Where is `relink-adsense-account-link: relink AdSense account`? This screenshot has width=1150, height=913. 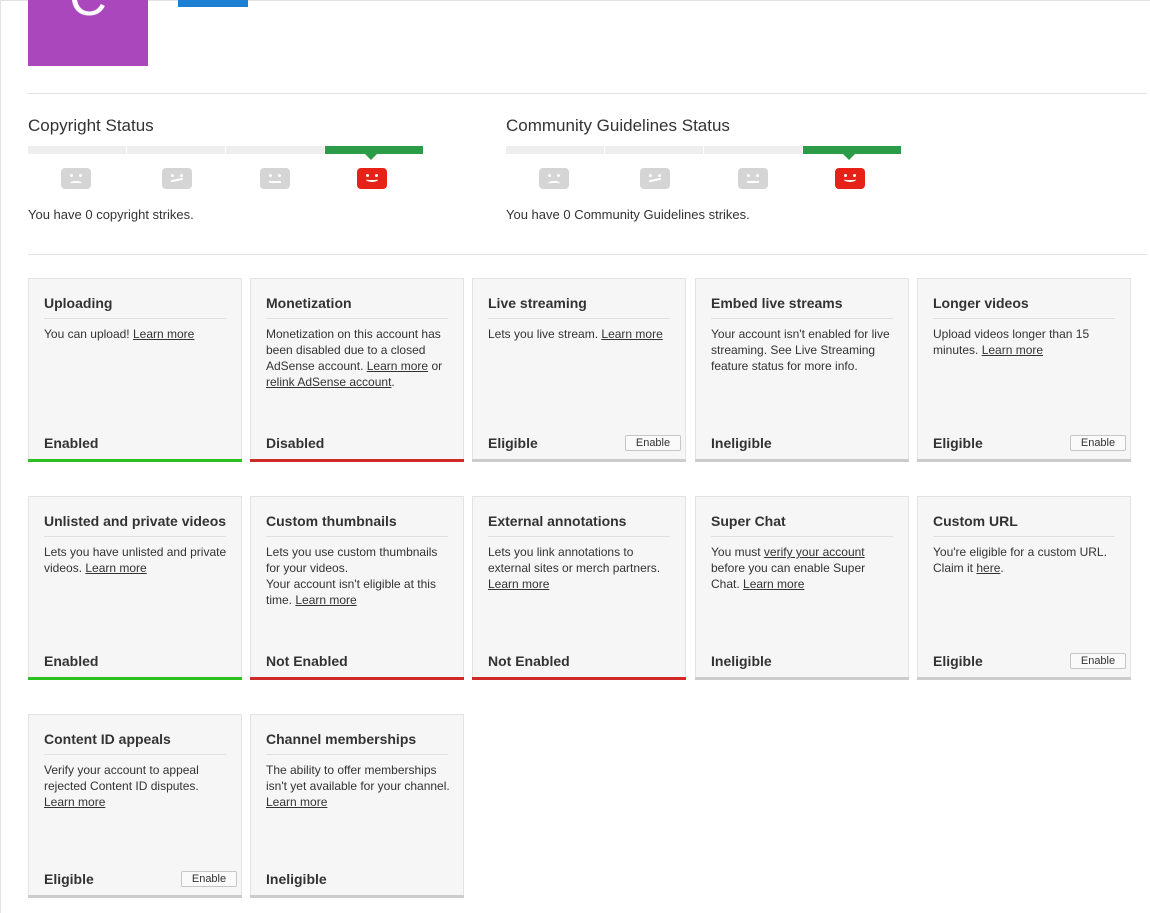 relink-adsense-account-link: relink AdSense account is located at coordinates (329, 382).